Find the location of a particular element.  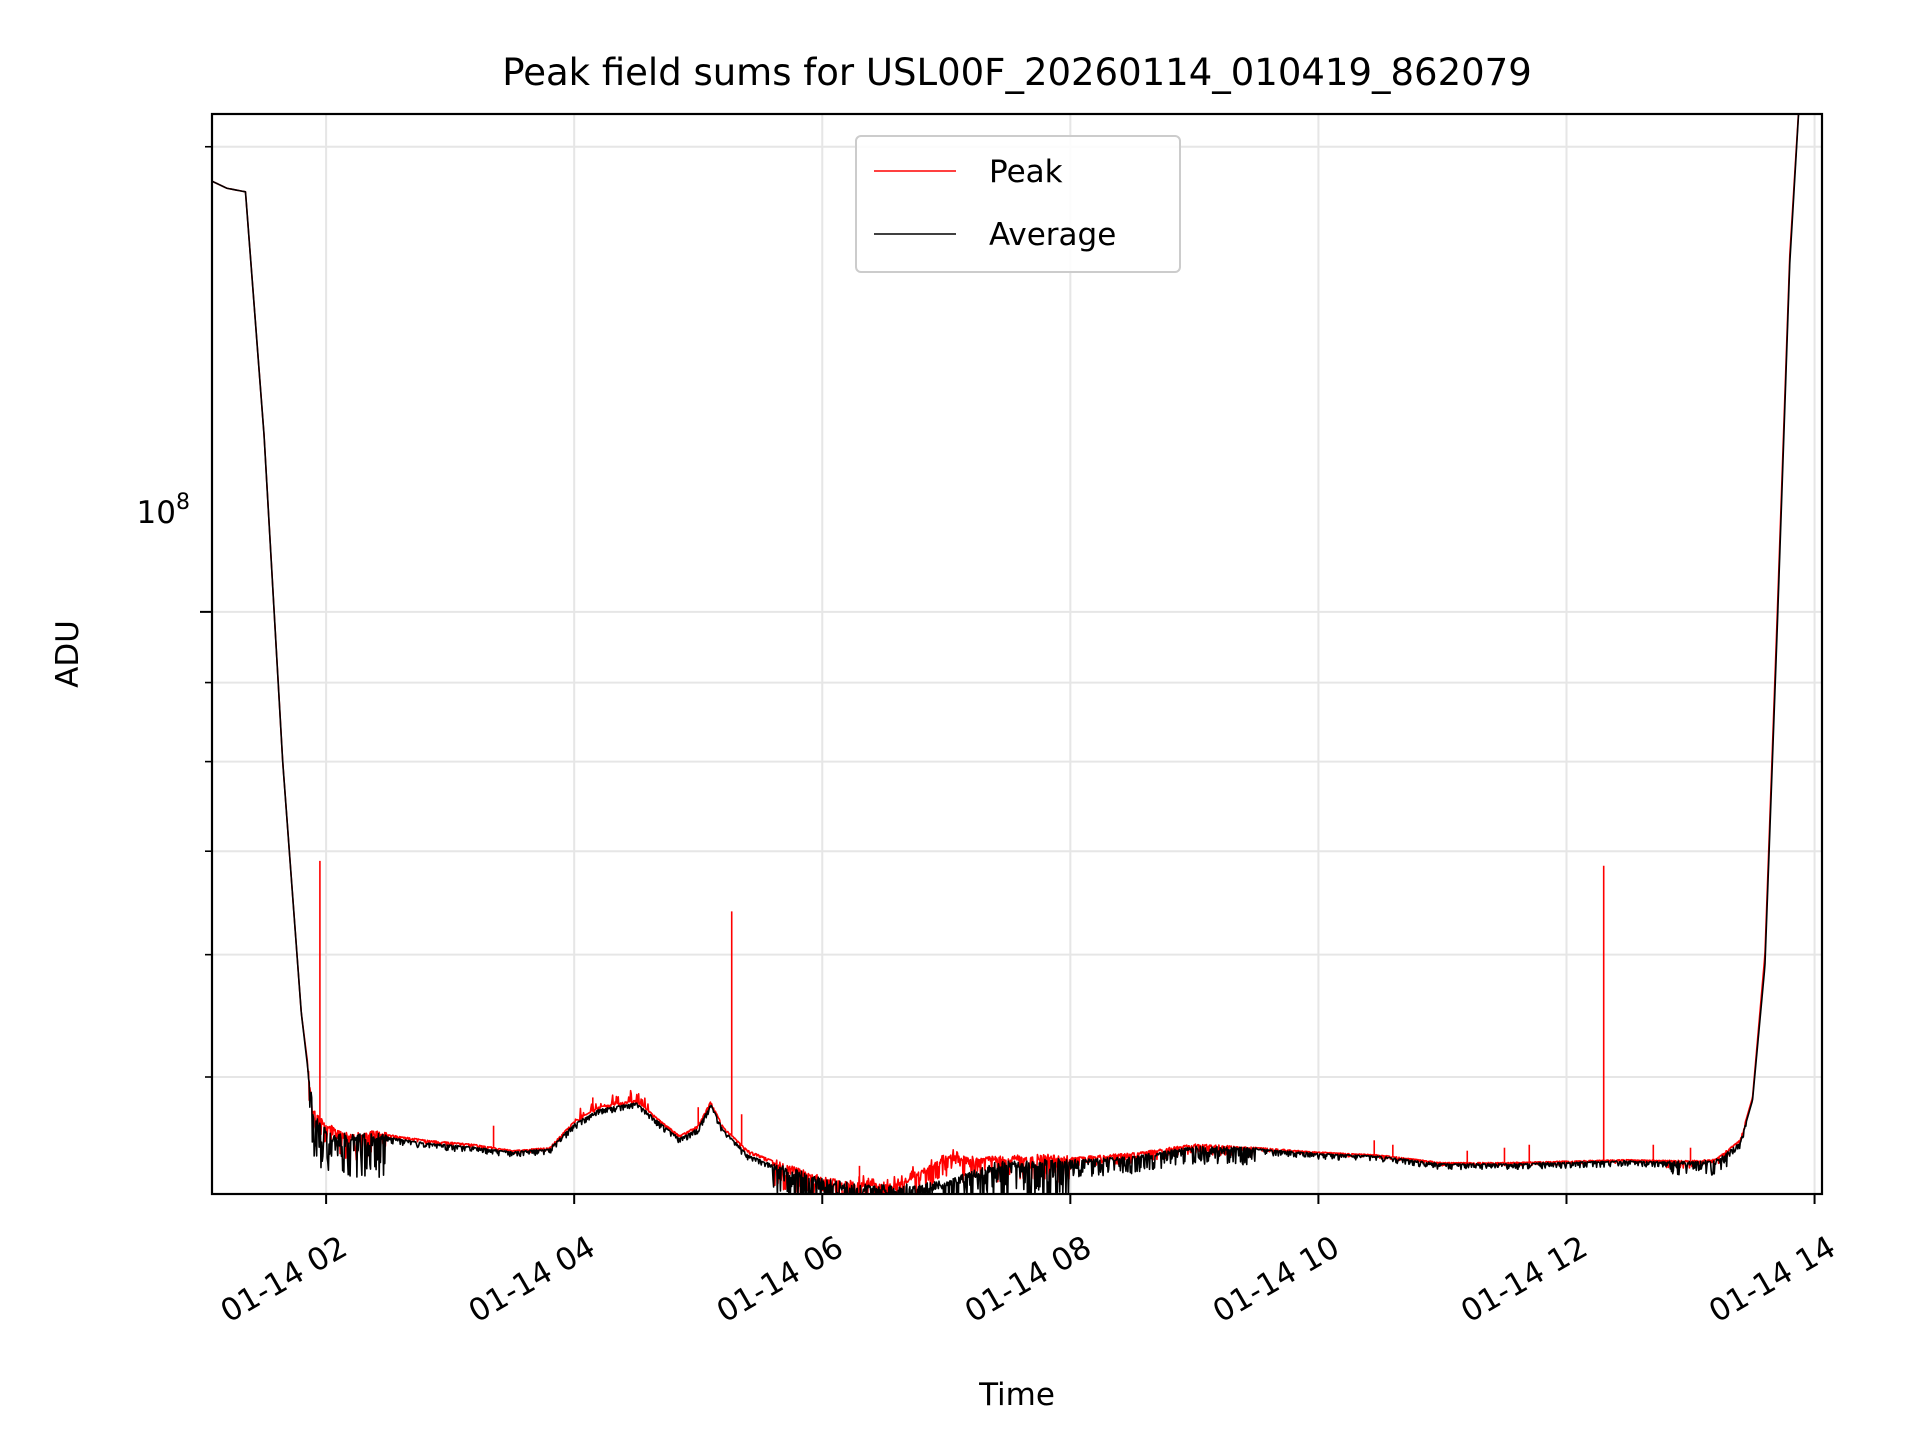

x-axis-label: Time is located at coordinates (1016, 1395).